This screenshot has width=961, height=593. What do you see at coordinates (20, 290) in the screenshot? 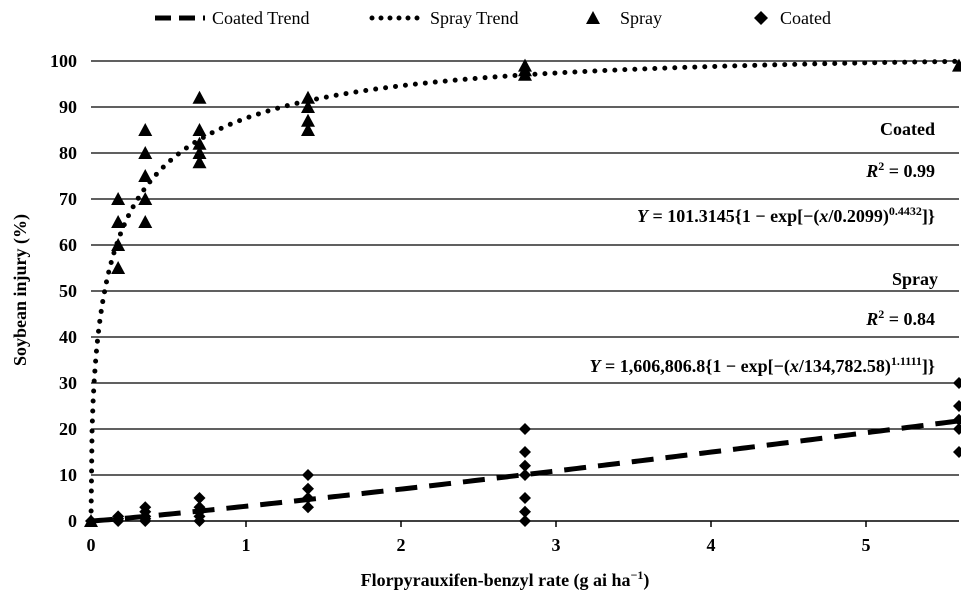
I see `y-axis-title: Soybean injury (%)` at bounding box center [20, 290].